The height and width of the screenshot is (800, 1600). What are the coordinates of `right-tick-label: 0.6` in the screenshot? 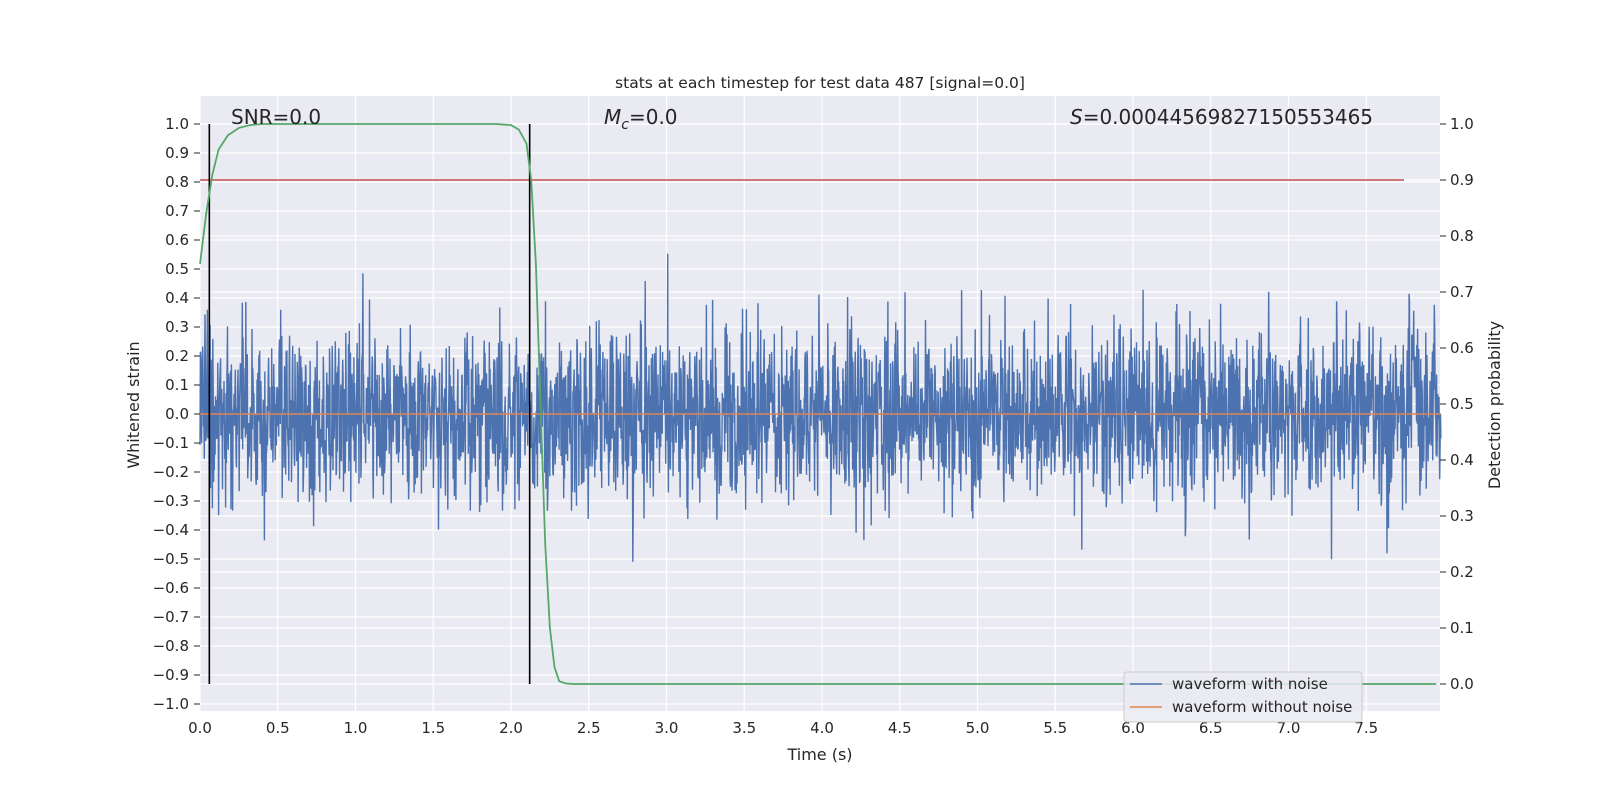 It's located at (1462, 348).